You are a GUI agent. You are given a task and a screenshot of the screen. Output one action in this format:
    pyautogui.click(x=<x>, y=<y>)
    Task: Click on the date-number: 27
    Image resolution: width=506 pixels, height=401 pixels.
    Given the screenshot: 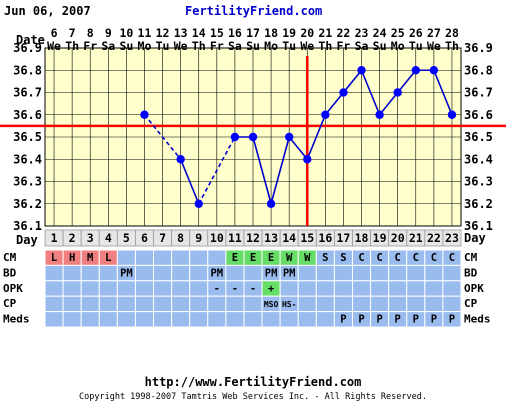 What is the action you would take?
    pyautogui.click(x=434, y=33)
    